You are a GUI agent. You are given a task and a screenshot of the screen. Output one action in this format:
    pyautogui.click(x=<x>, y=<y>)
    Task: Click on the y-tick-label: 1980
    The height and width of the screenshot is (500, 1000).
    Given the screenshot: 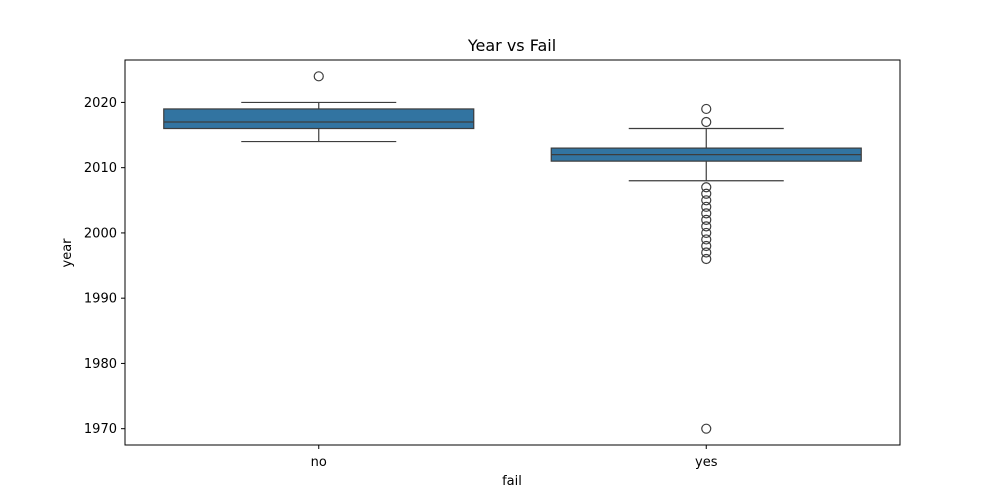 What is the action you would take?
    pyautogui.click(x=100, y=364)
    